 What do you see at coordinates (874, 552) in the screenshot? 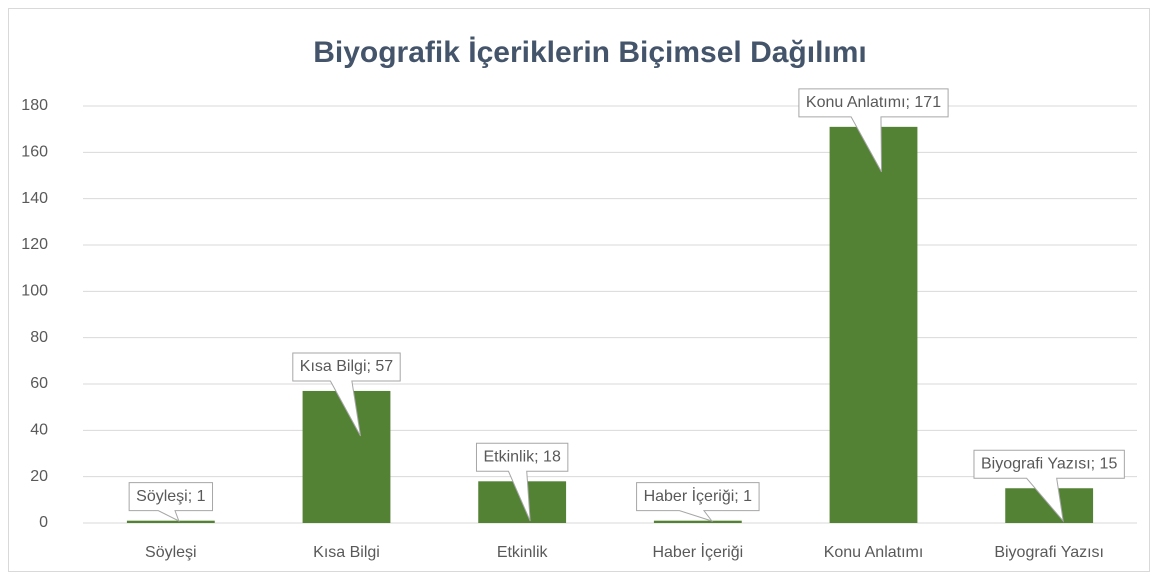
I see `x-tick-label: Konu Anlatımı` at bounding box center [874, 552].